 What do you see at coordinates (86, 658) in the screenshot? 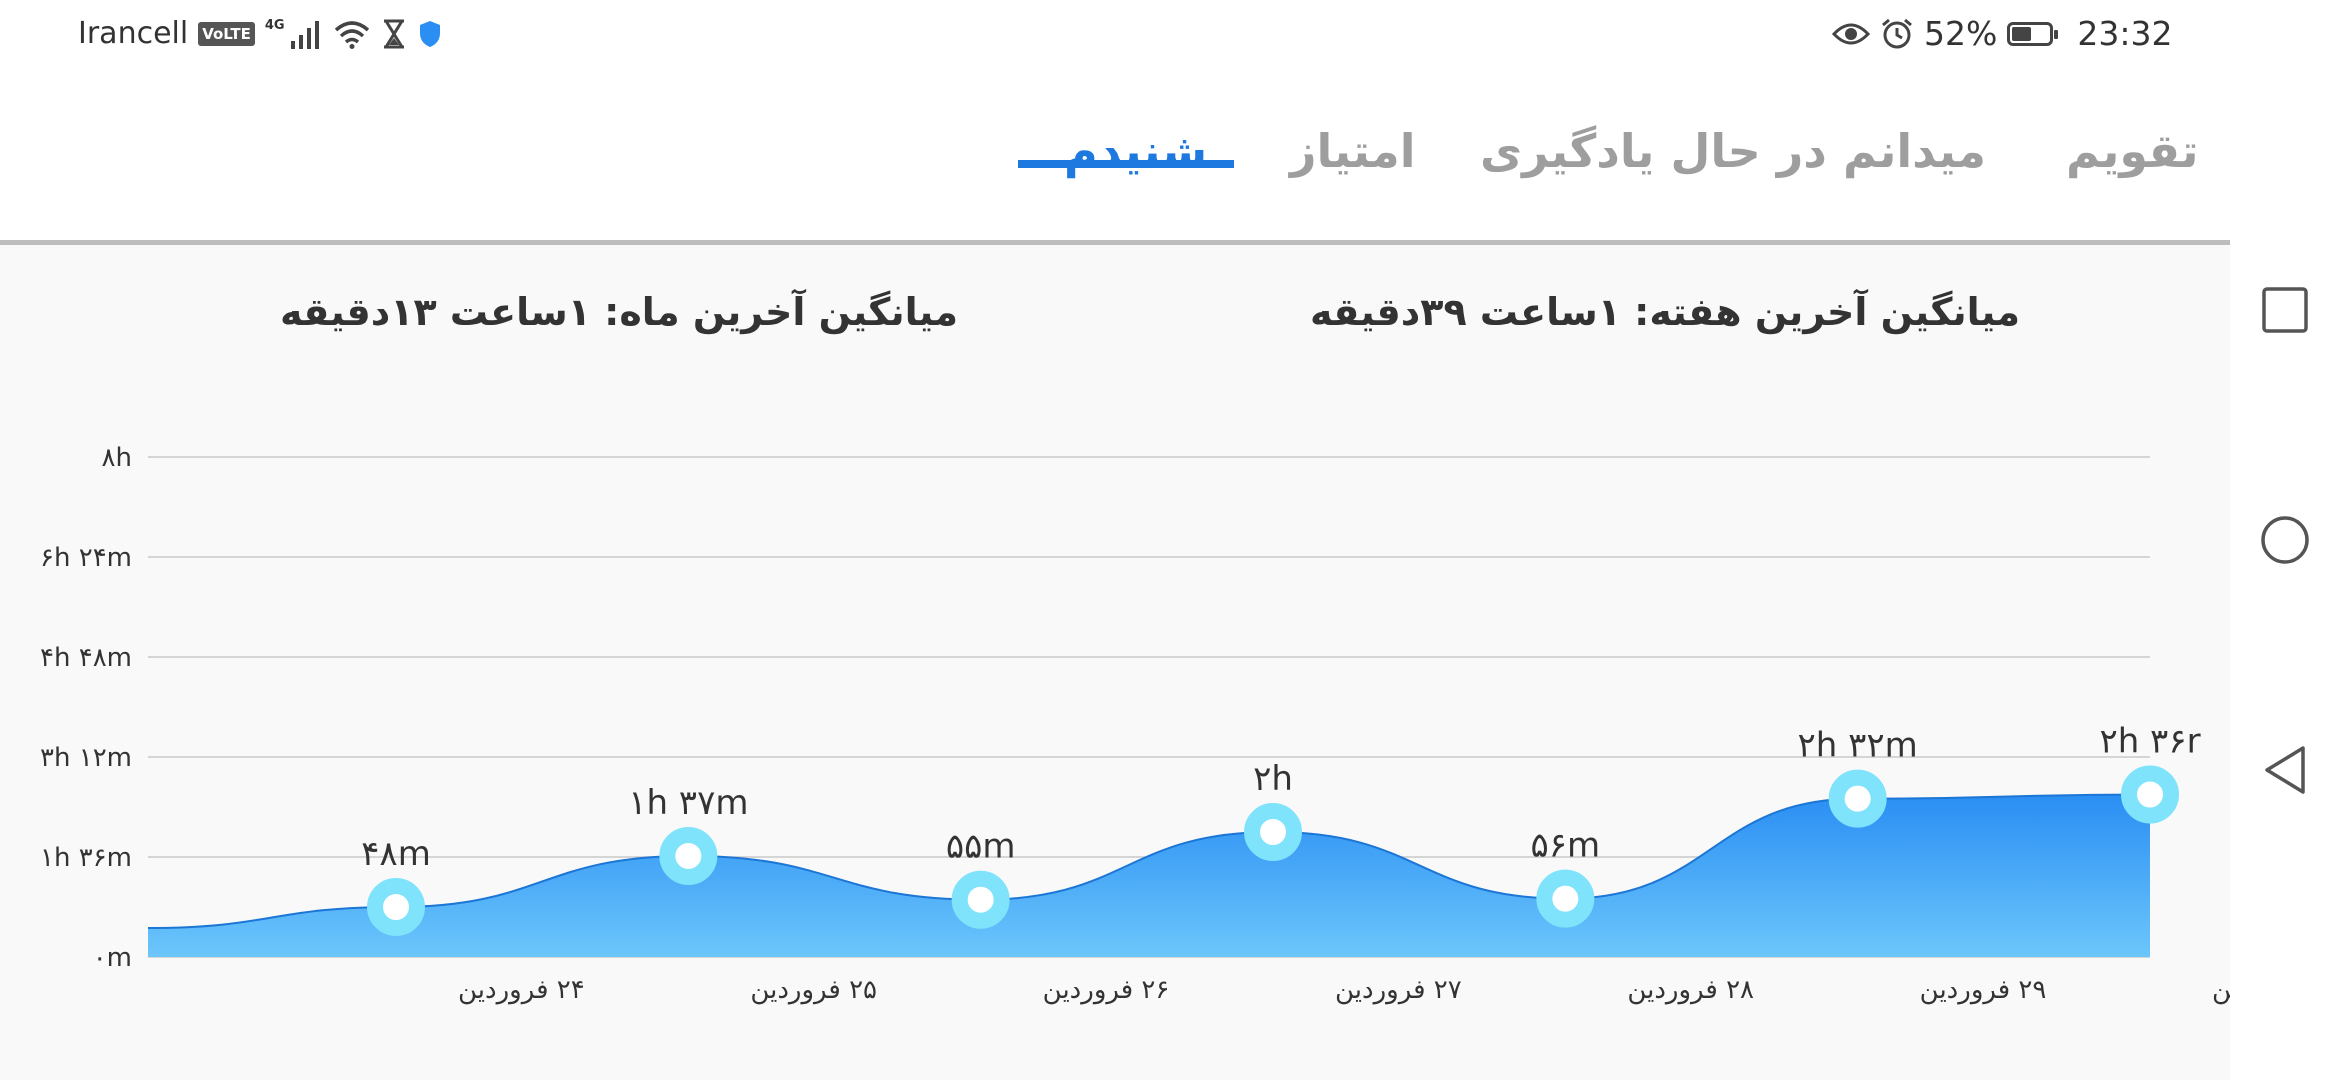
I see `y-tick-label: ۴h ۴۸m` at bounding box center [86, 658].